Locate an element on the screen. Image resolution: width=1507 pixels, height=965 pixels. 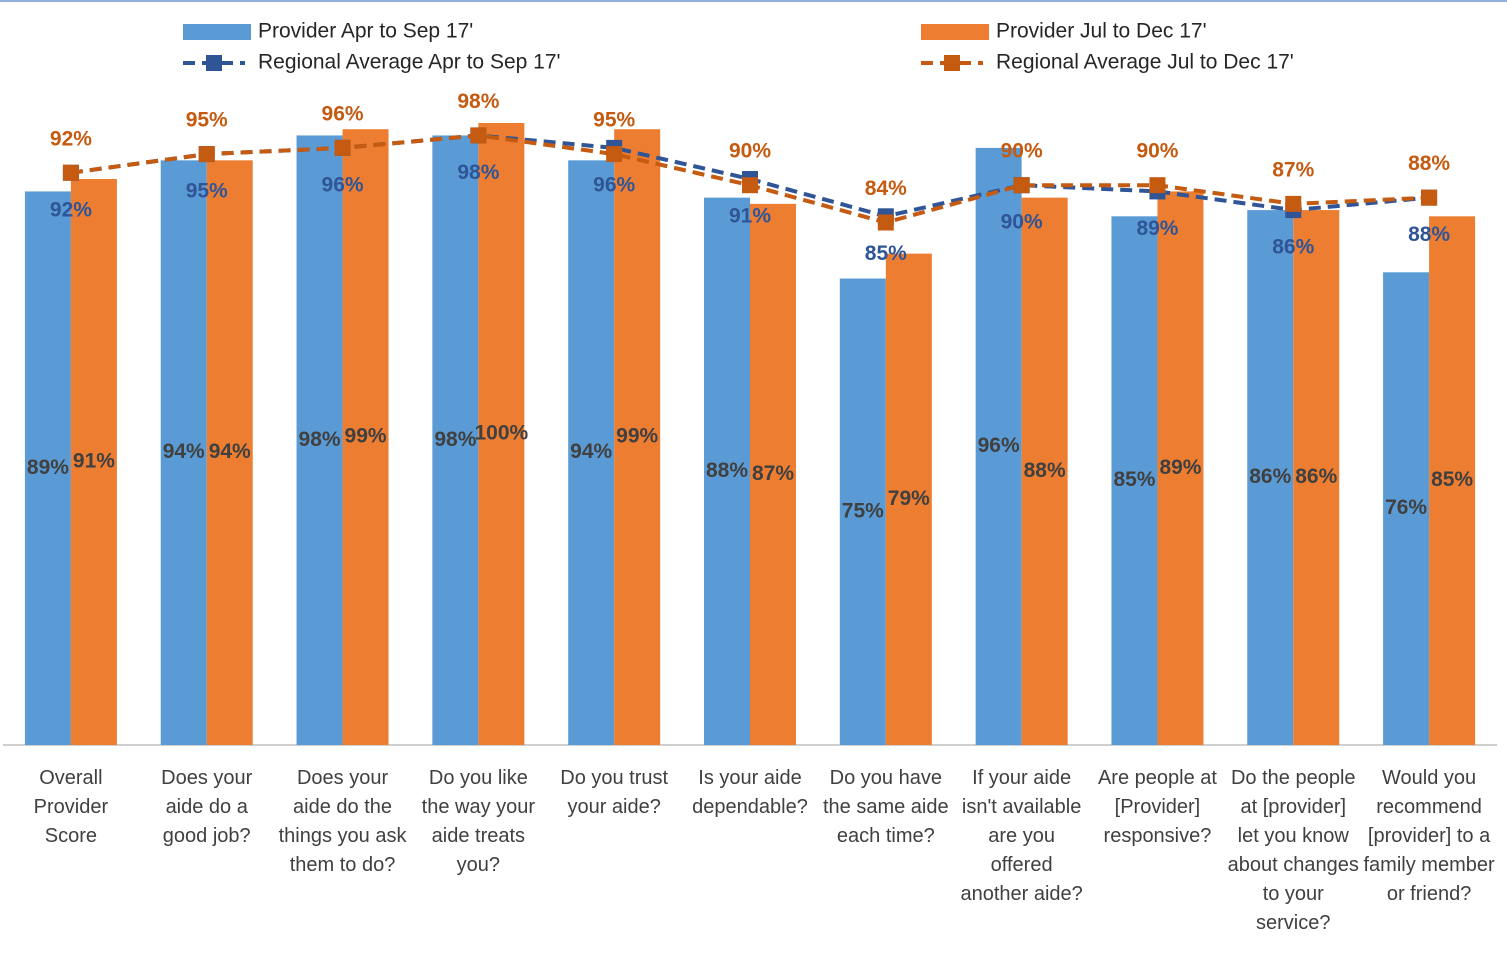
x-tick-label: Is your aide dependable? is located at coordinates (750, 792).